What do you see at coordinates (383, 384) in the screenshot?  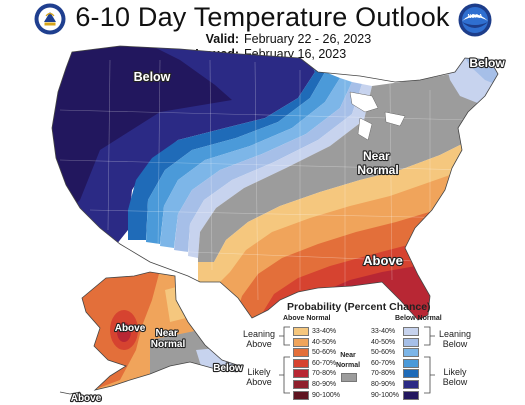 I see `legend-below-range: 80-90%` at bounding box center [383, 384].